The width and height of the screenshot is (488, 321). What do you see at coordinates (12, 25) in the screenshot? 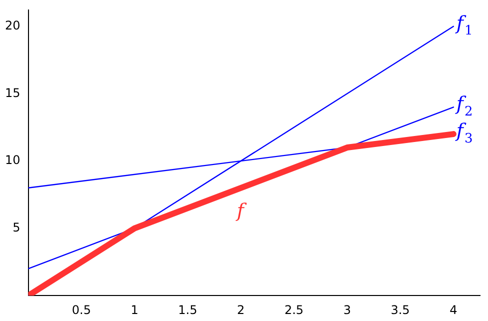
I see `y-tick-label: 20` at bounding box center [12, 25].